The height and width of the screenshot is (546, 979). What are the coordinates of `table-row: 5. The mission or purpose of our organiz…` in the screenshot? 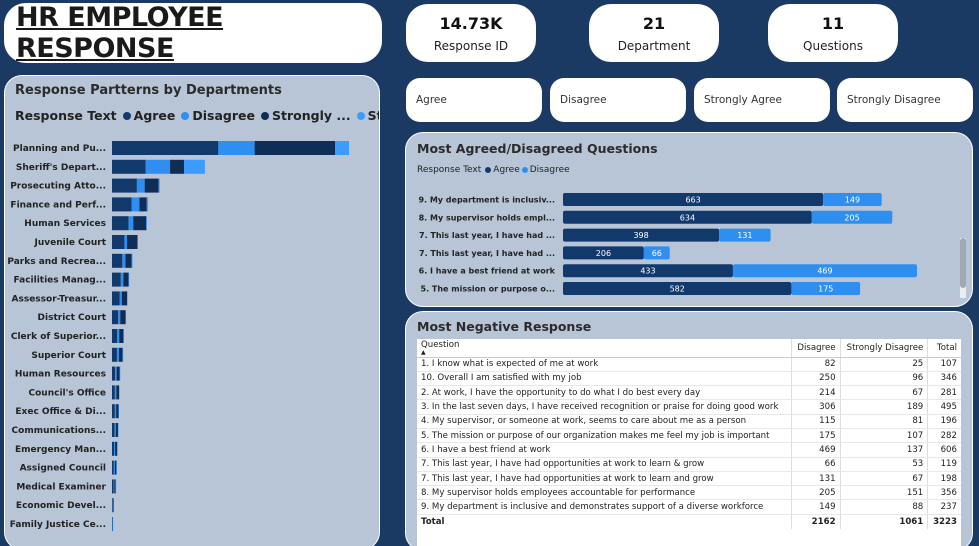 It's located at (689, 436).